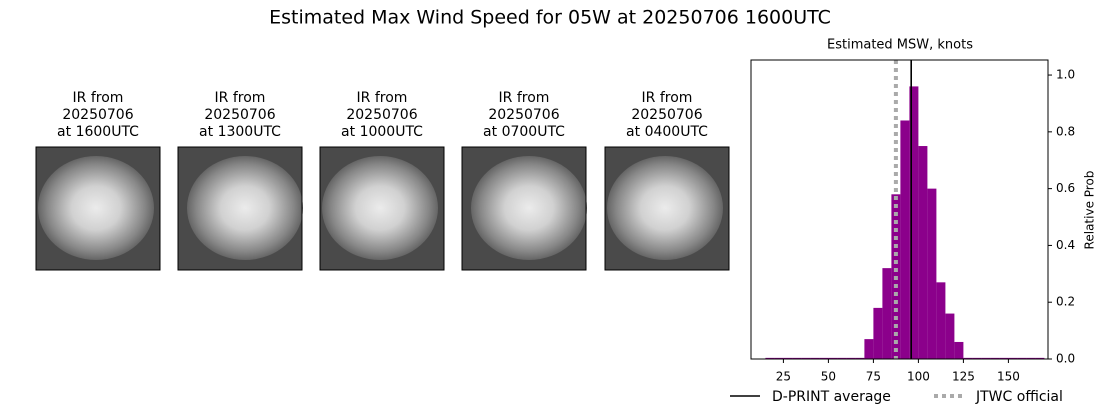  I want to click on y-tick-label: 0.0, so click(1065, 359).